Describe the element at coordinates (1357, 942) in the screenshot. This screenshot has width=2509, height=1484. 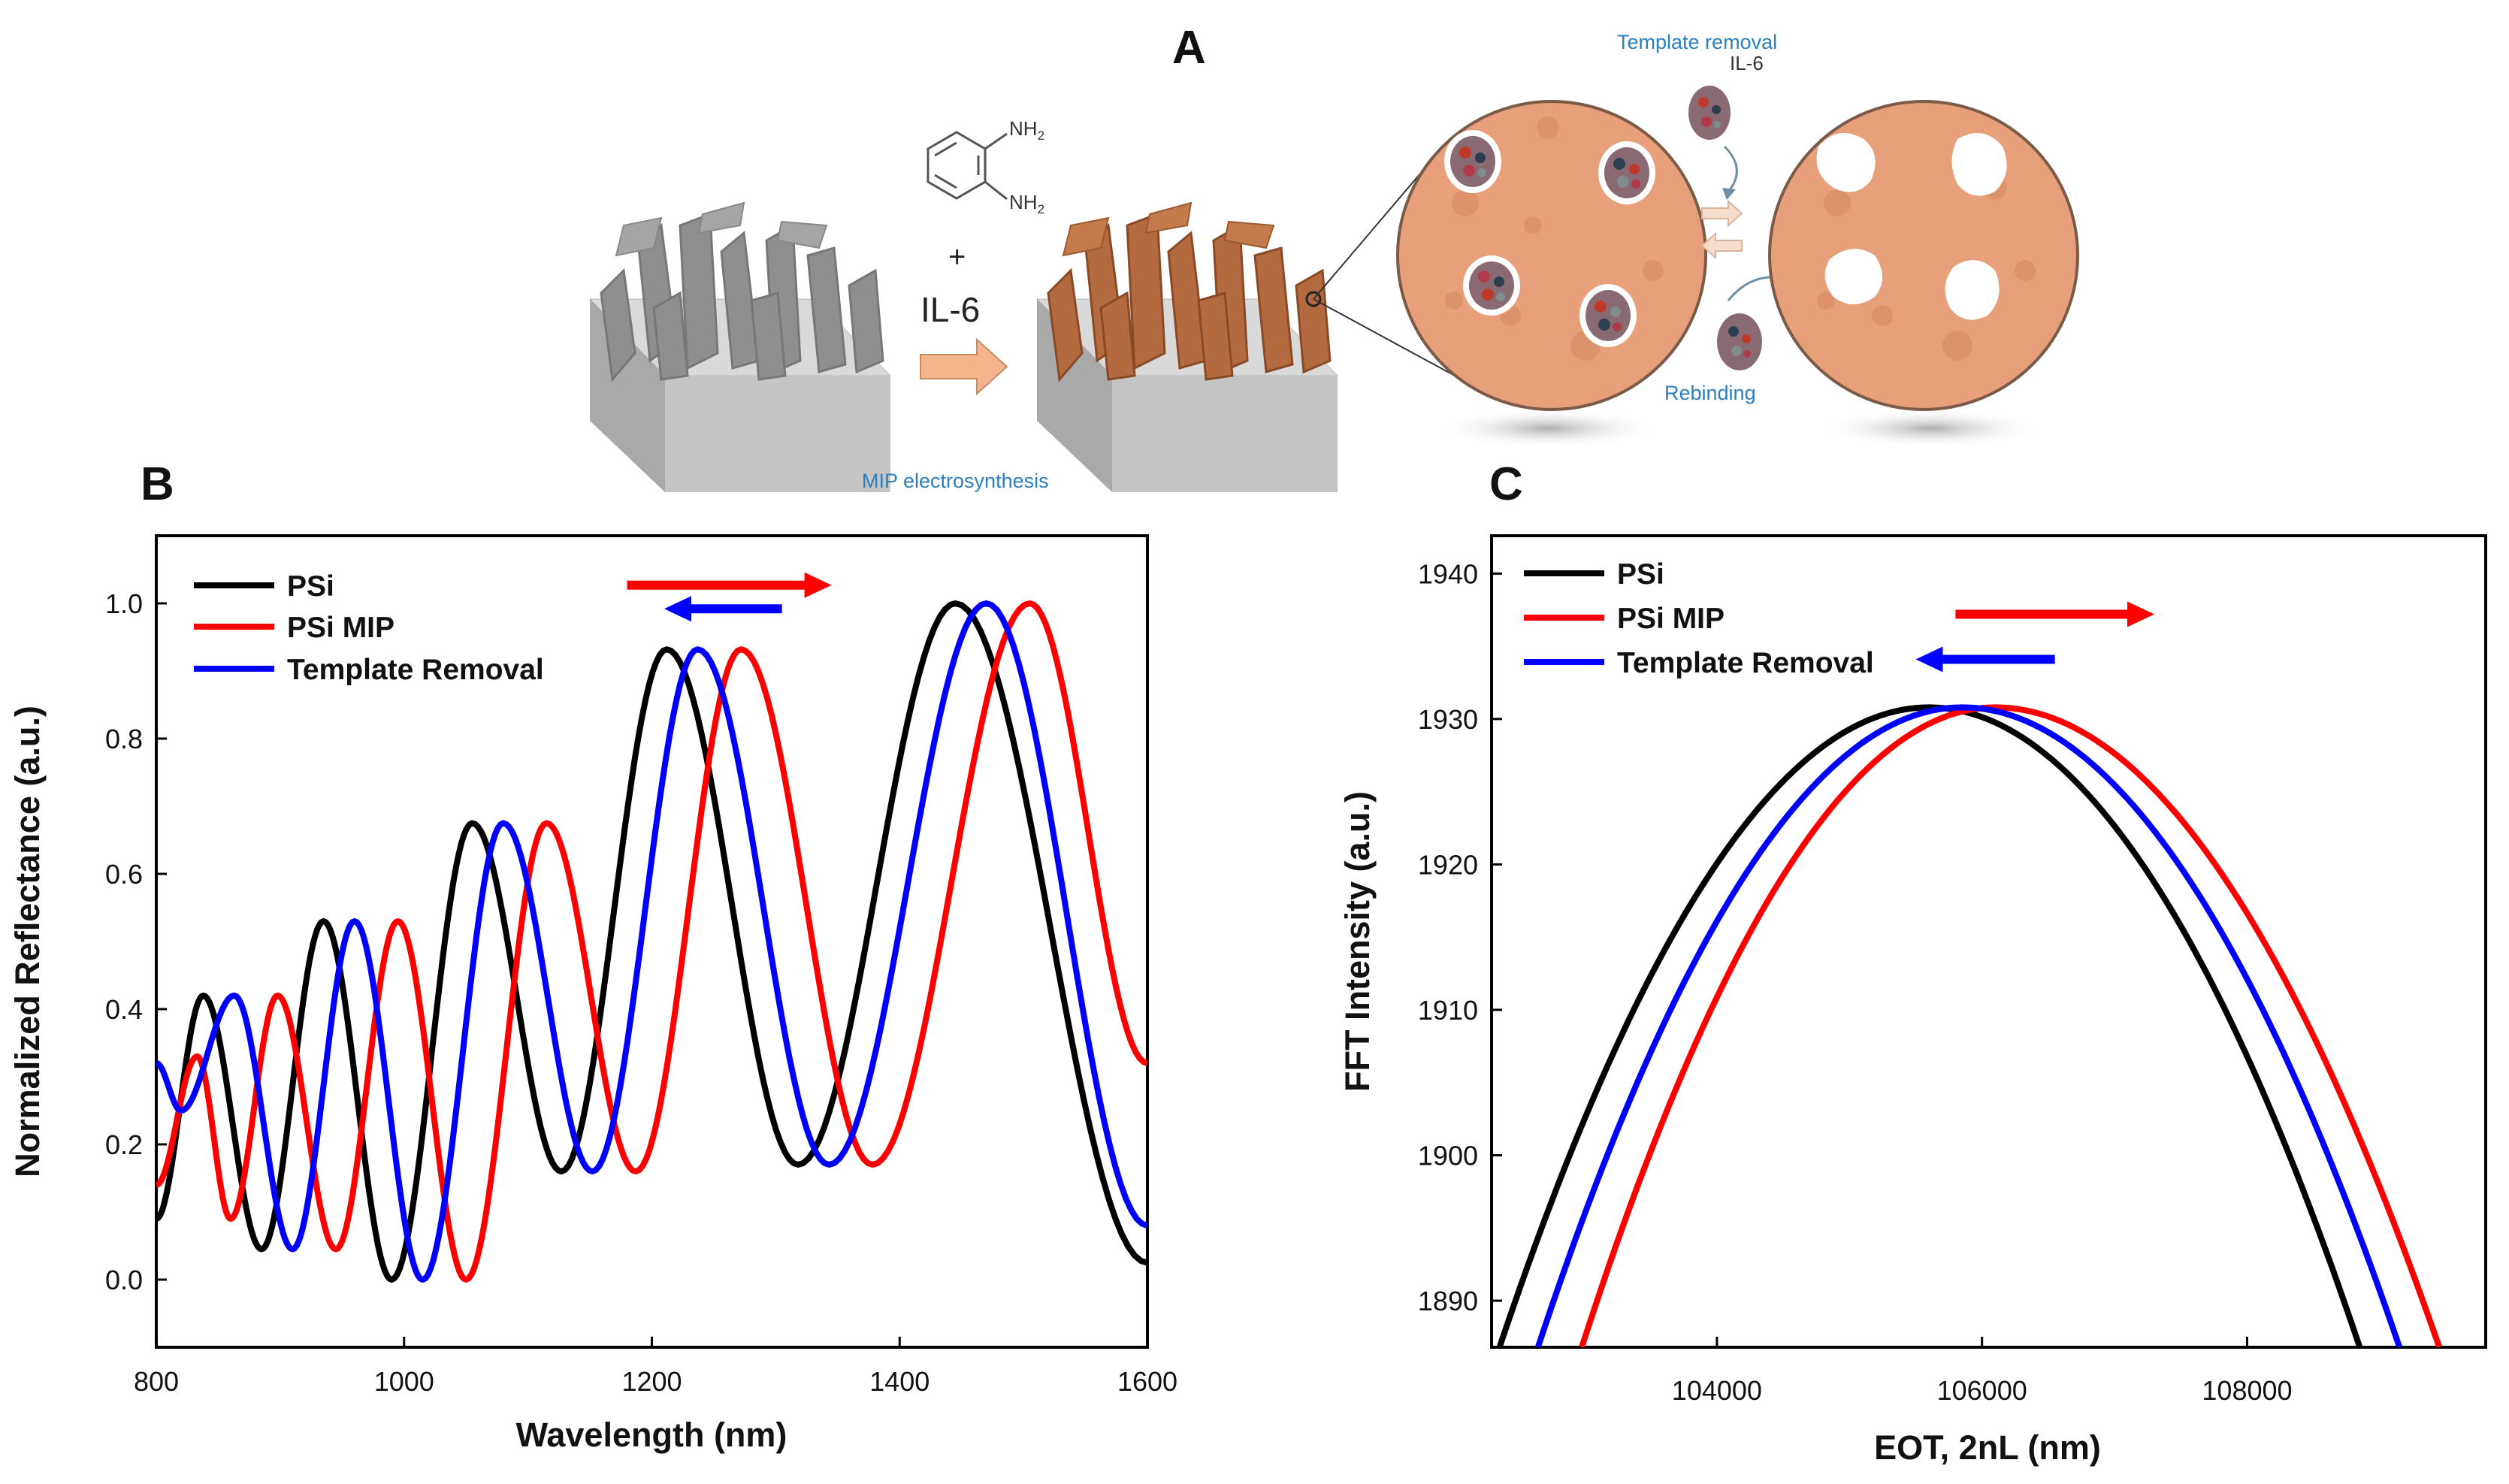
I see `plot-c-ylabel: FFT Intensity (a.u.)` at that location.